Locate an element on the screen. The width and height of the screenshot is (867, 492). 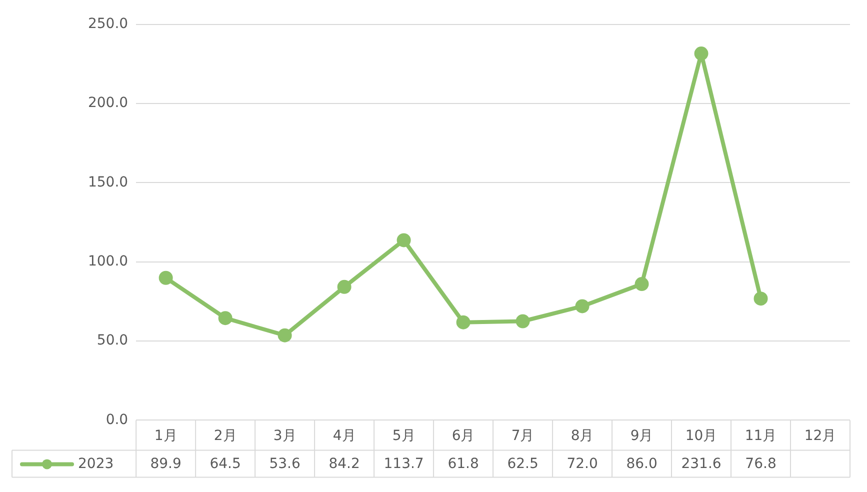
x-tick-label: 11月 is located at coordinates (760, 436).